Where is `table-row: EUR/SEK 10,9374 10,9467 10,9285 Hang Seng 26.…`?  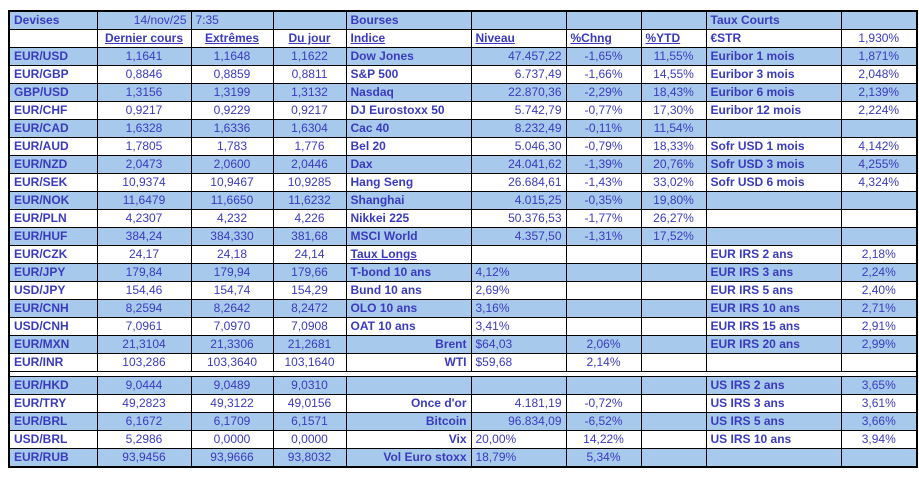
table-row: EUR/SEK 10,9374 10,9467 10,9285 Hang Seng 26.… is located at coordinates (463, 182).